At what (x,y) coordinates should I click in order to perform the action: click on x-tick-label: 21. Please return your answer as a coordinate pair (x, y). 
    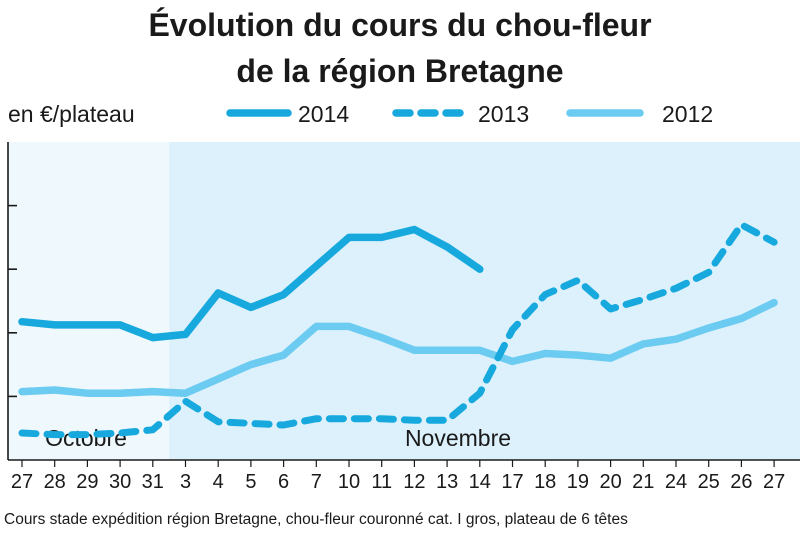
    Looking at the image, I should click on (643, 482).